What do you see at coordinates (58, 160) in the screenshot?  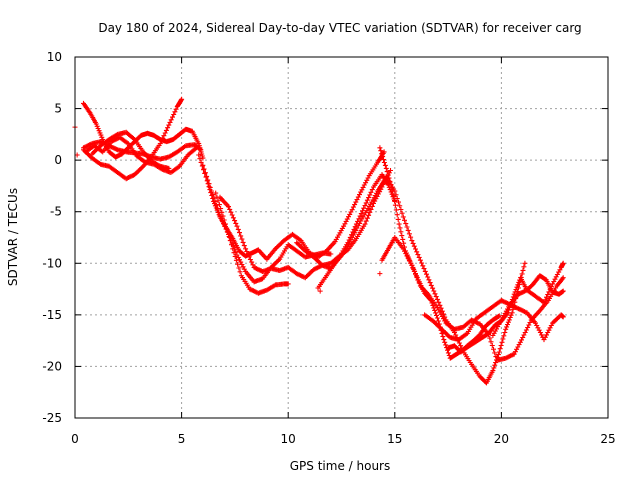 I see `y-tick-label: 0` at bounding box center [58, 160].